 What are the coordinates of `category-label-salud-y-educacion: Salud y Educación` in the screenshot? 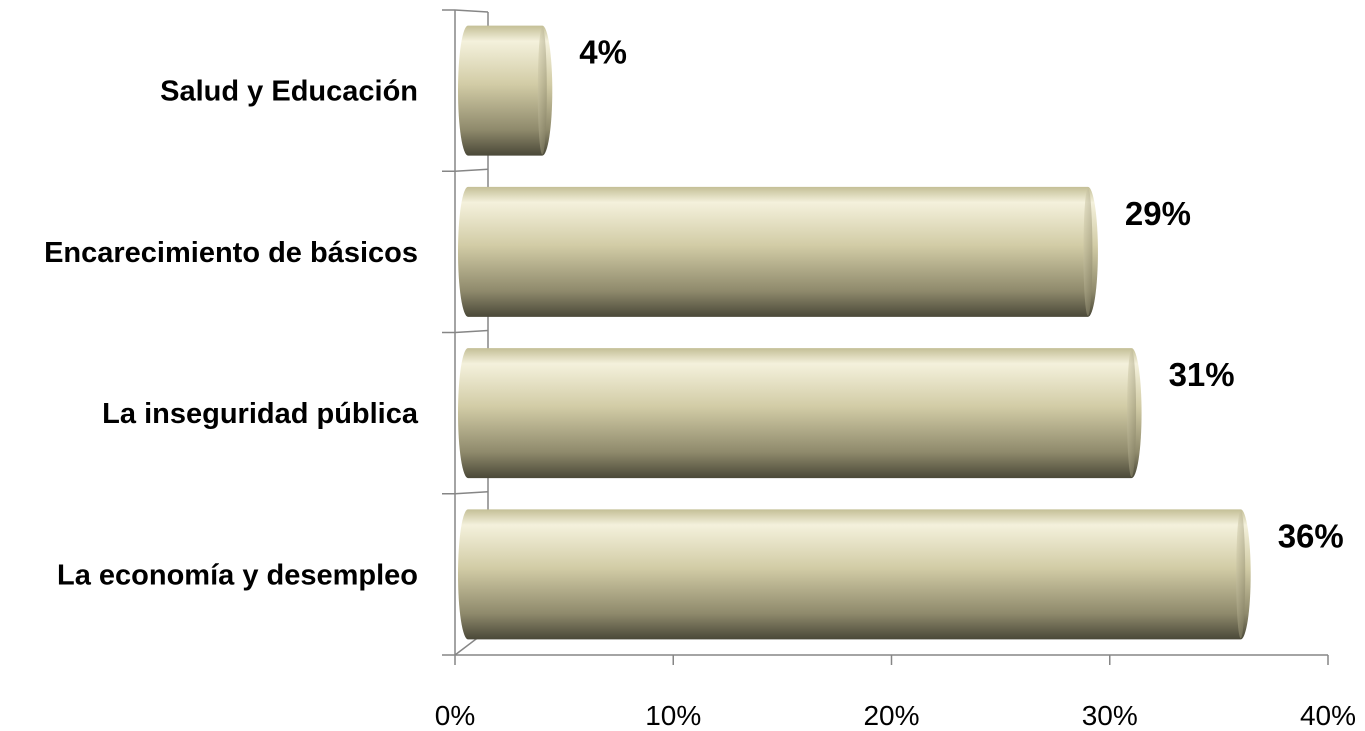 It's located at (289, 92).